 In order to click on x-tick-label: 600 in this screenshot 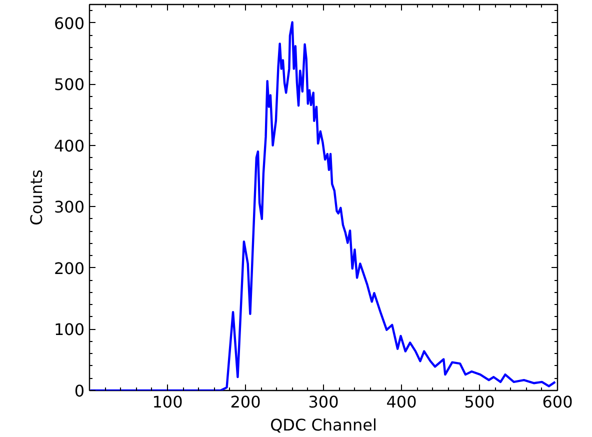, I will do `click(557, 402)`.